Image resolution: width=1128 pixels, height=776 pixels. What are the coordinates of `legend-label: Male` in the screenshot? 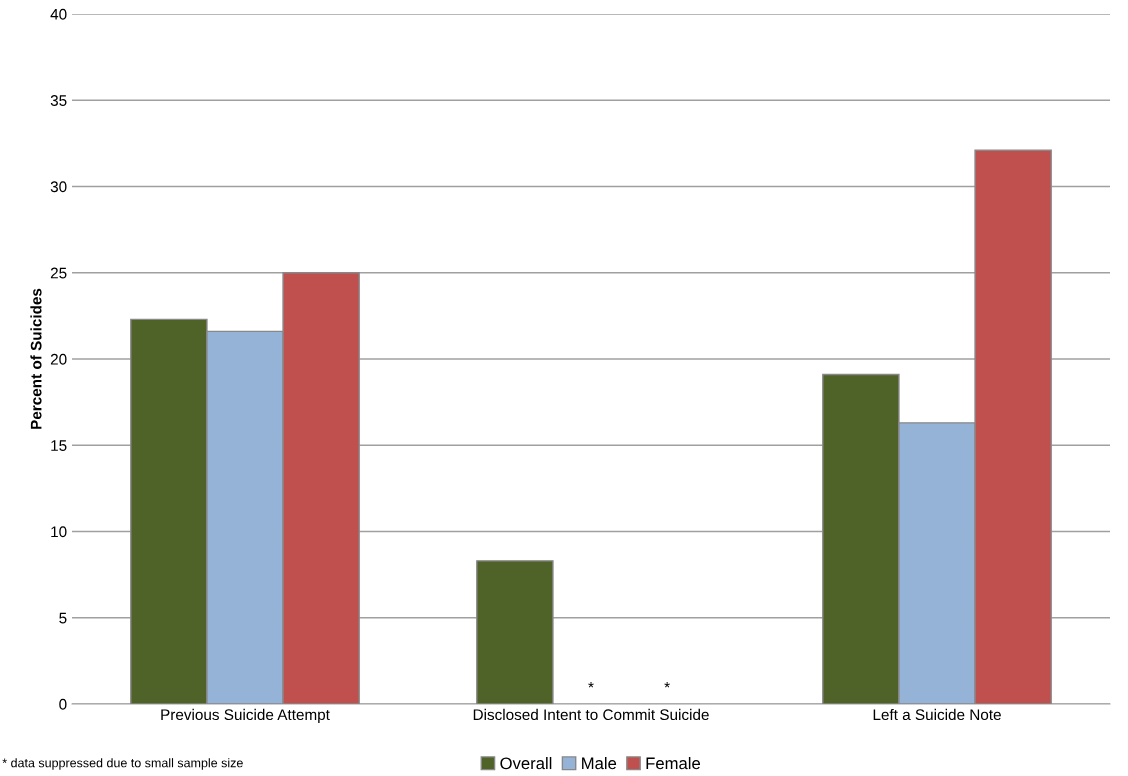 It's located at (599, 763).